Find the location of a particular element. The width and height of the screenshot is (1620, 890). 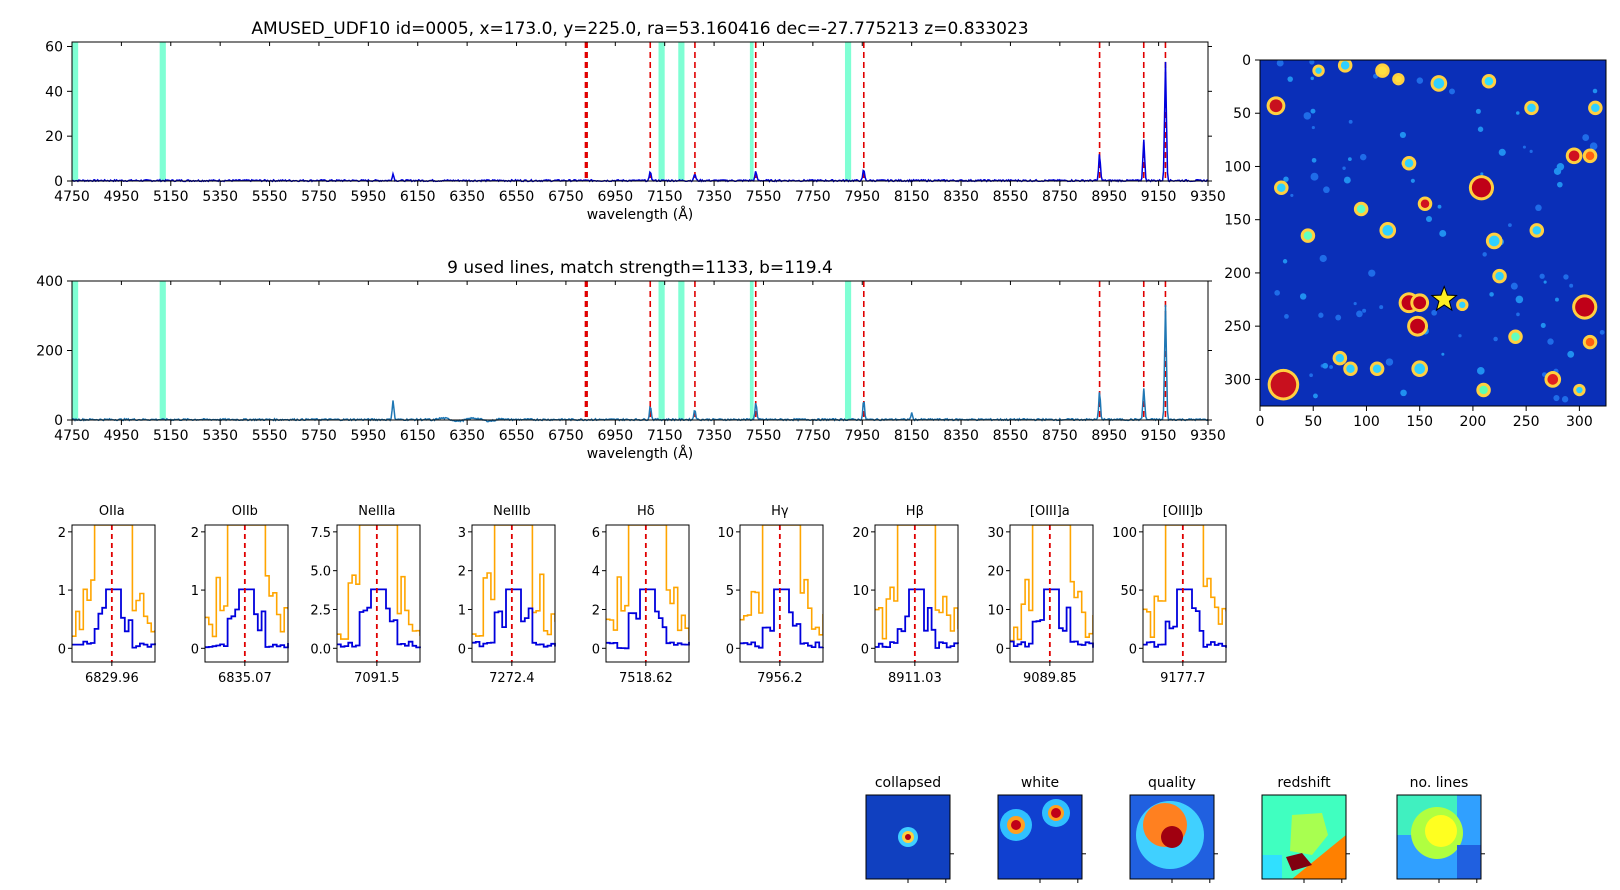

thumb-region is located at coordinates (1469, 862).